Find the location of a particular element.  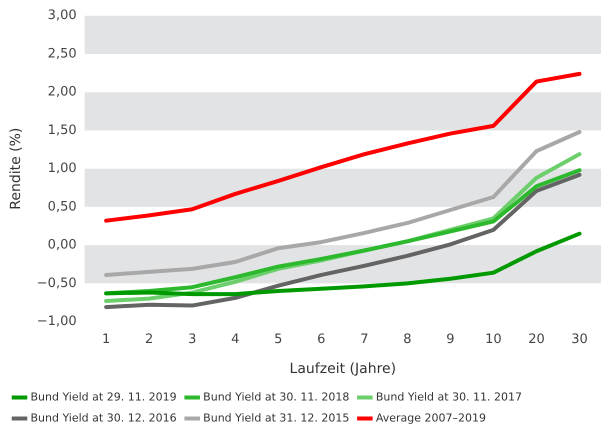

y-tick-label: 1,00 is located at coordinates (62, 168).